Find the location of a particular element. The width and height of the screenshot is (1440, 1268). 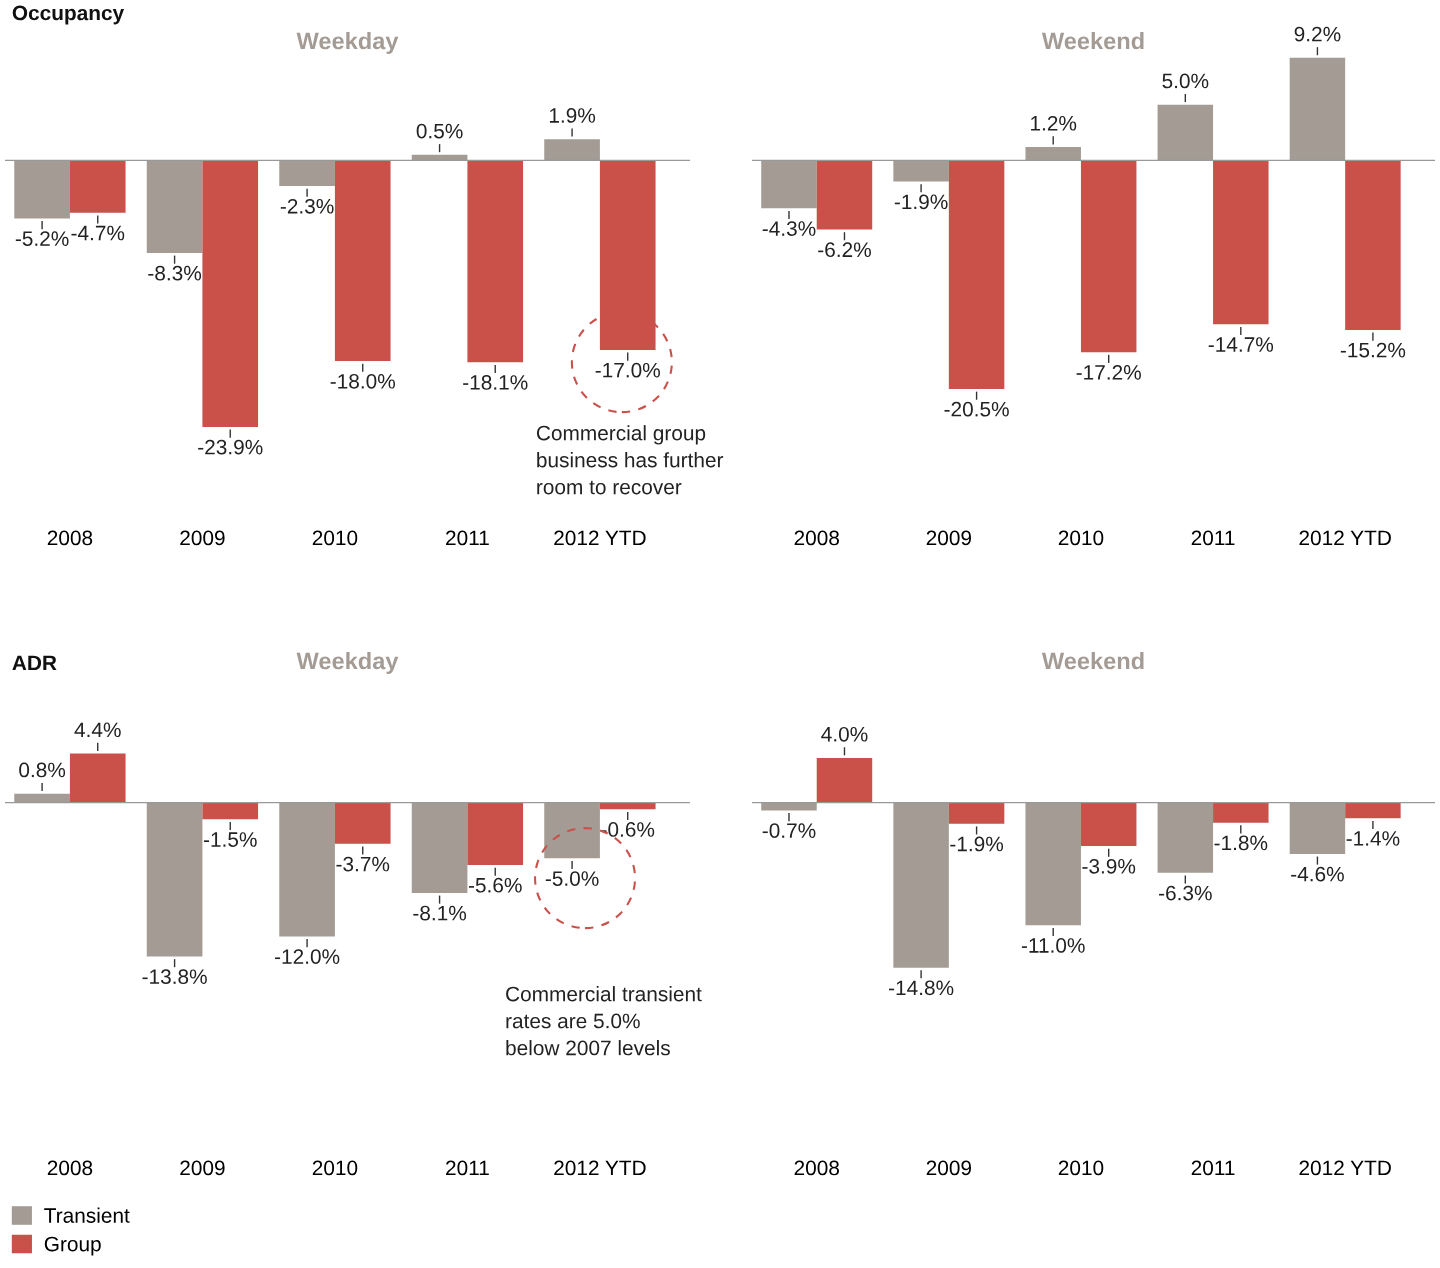

data-label: -5.0% is located at coordinates (572, 878).